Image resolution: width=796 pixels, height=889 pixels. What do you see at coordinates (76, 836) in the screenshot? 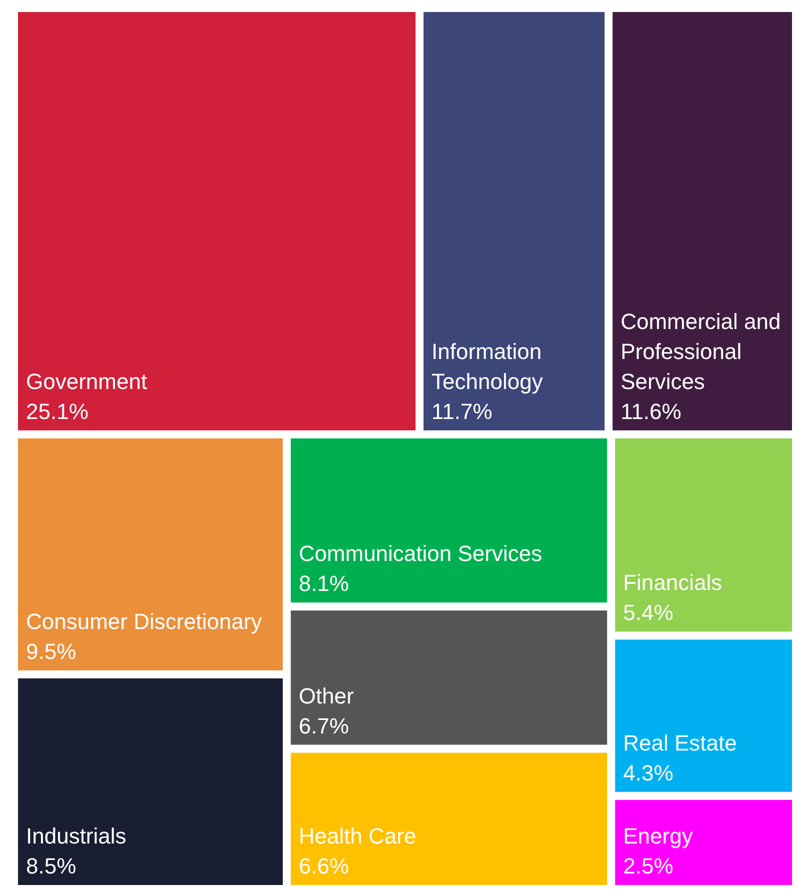
I see `category-label: Industrials` at bounding box center [76, 836].